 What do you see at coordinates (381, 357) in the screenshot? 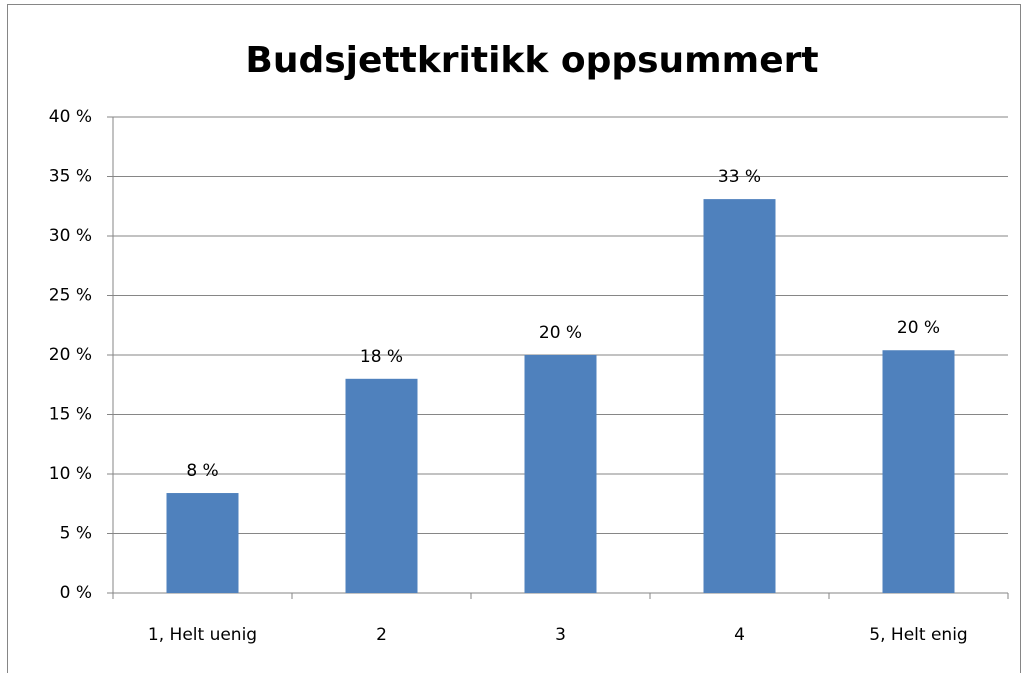
I see `data-label: 18 %` at bounding box center [381, 357].